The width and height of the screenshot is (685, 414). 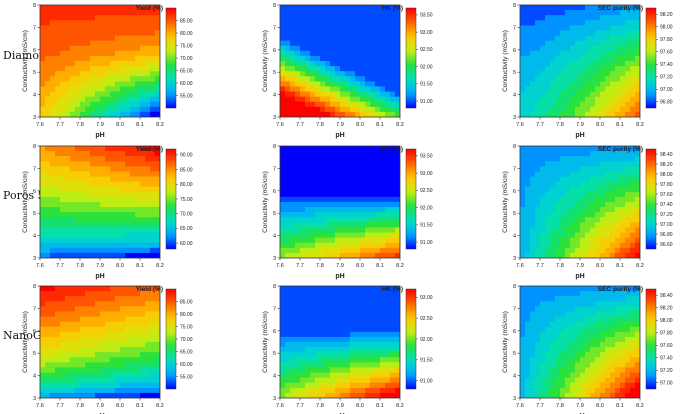 What do you see at coordinates (426, 16) in the screenshot?
I see `colorbar-tick-label: 93.50` at bounding box center [426, 16].